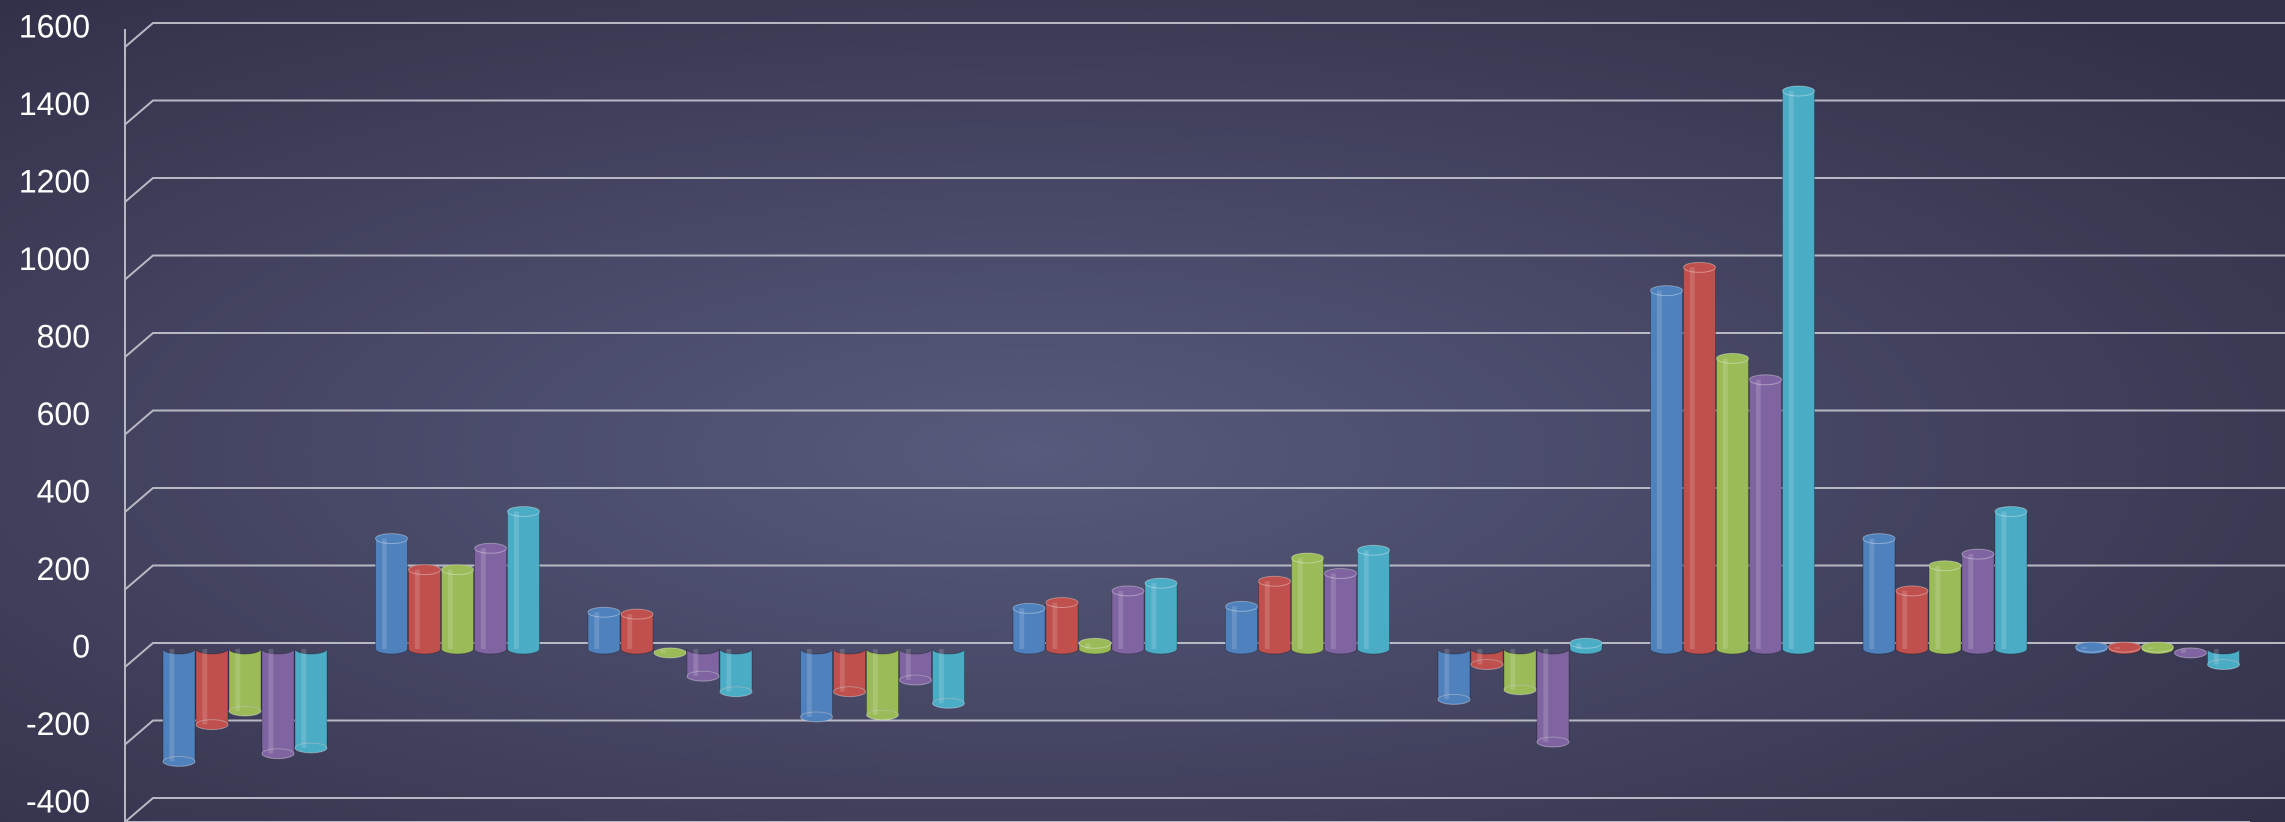 The image size is (2285, 822). I want to click on y-tick-label: 0, so click(81, 646).